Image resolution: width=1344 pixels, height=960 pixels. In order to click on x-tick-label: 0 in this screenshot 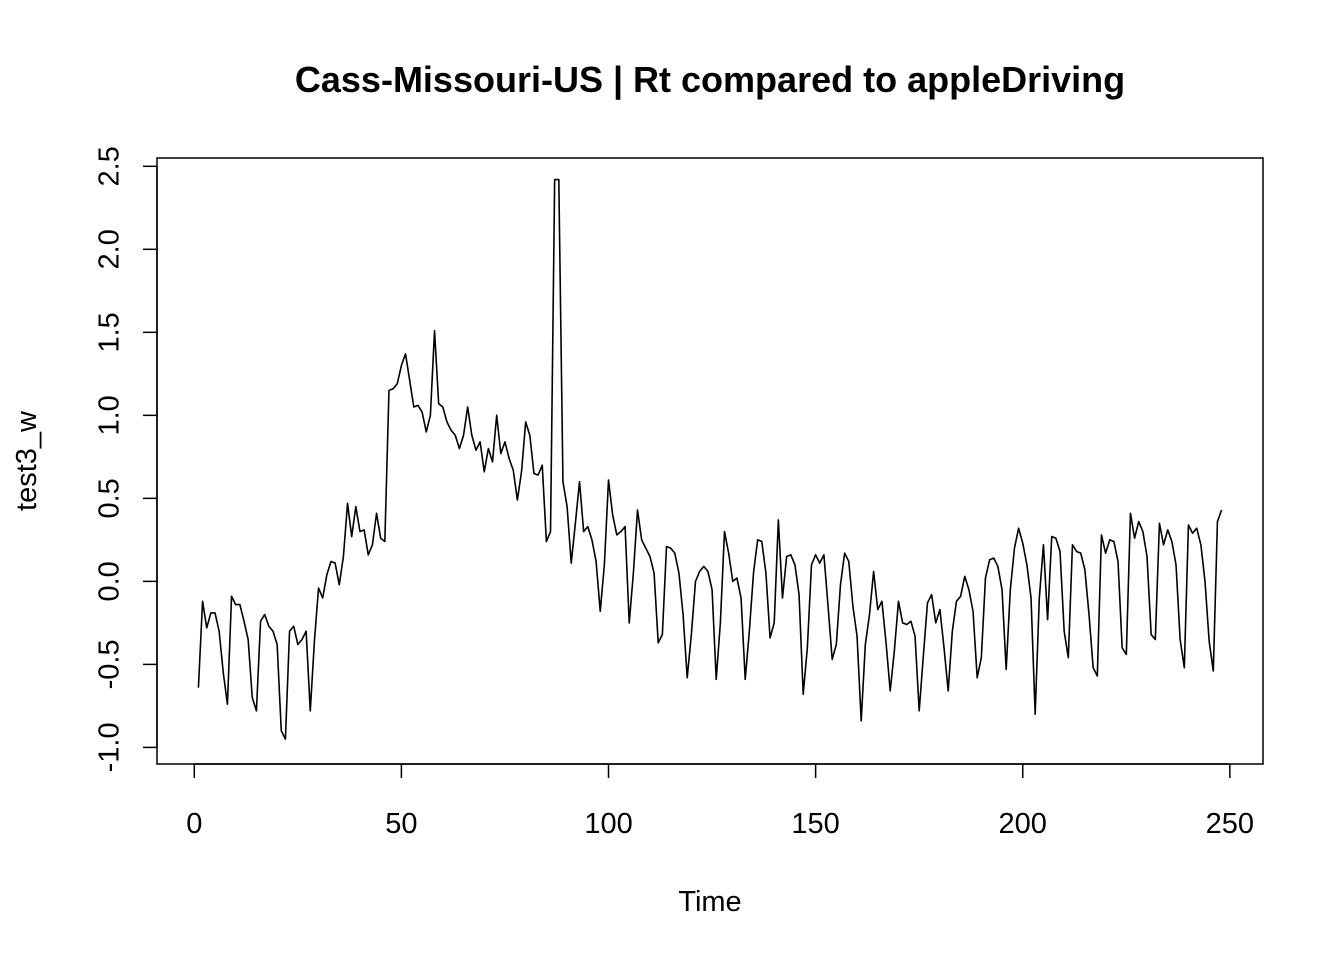, I will do `click(194, 824)`.